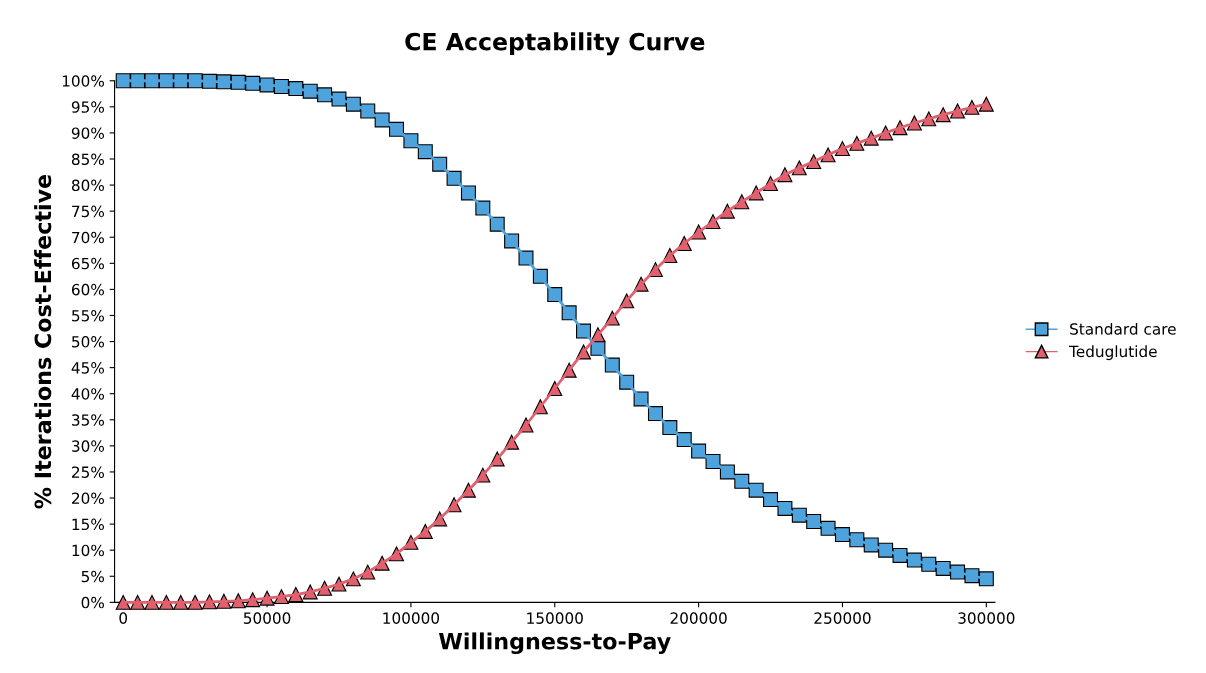  What do you see at coordinates (87, 394) in the screenshot?
I see `y-tick-label: 40%` at bounding box center [87, 394].